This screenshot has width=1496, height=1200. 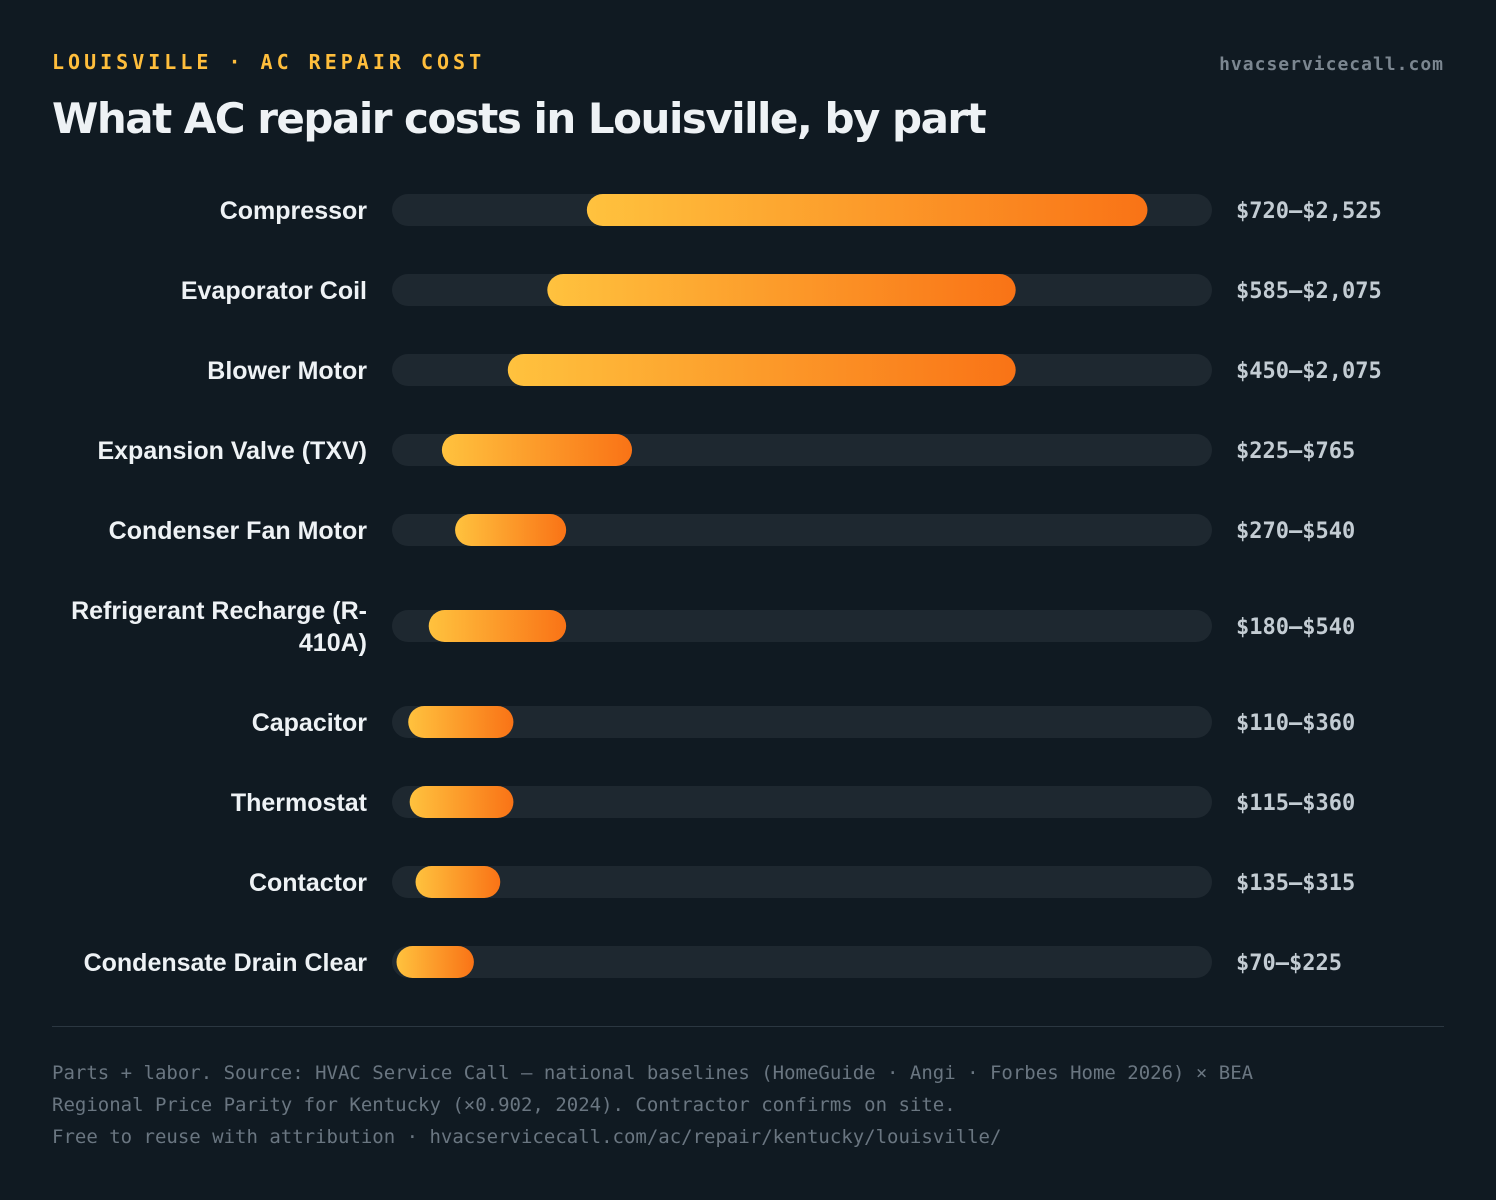 I want to click on category-label: Compressor, so click(x=294, y=211).